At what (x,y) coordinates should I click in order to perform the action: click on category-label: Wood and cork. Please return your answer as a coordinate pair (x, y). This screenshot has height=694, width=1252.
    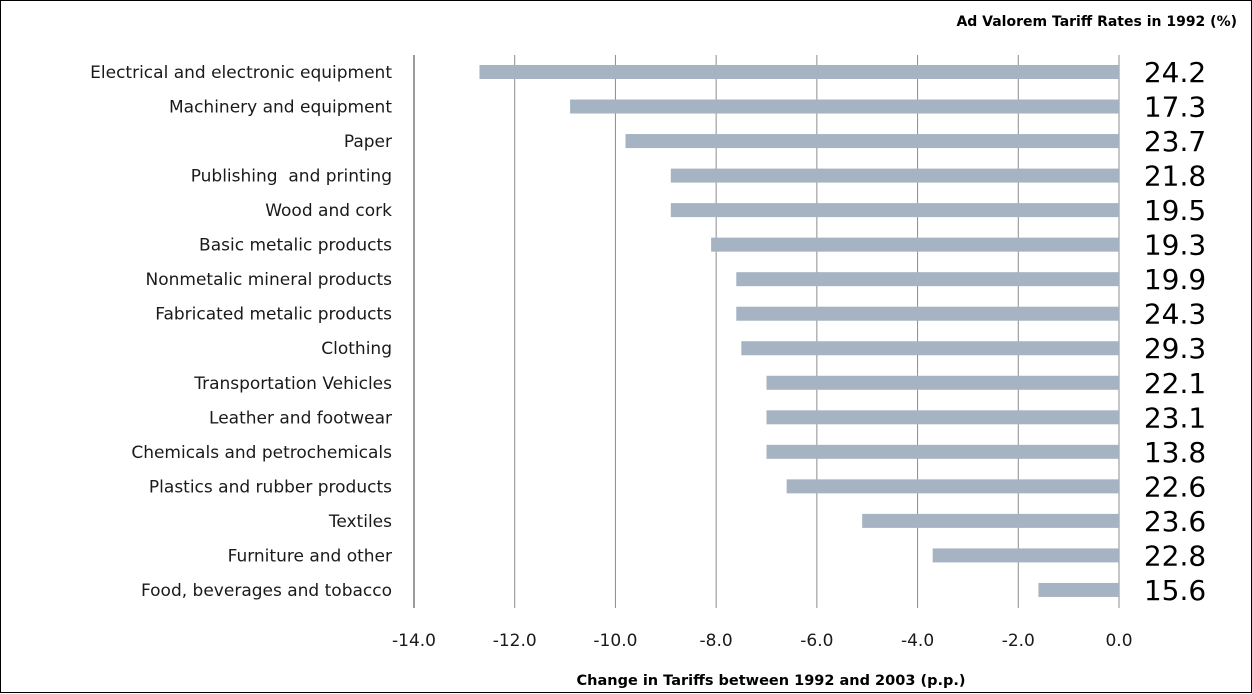
    Looking at the image, I should click on (328, 211).